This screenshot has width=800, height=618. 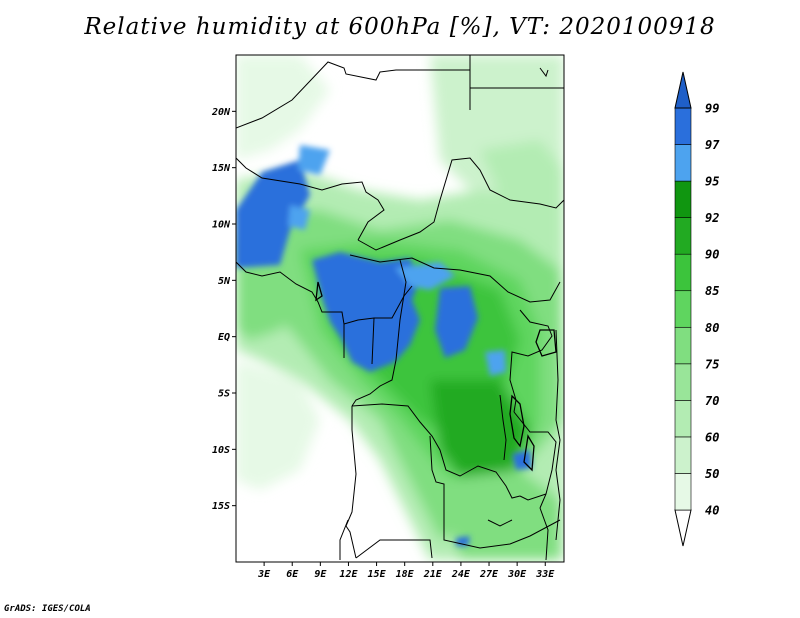 What do you see at coordinates (712, 401) in the screenshot?
I see `colorbar-label: 70` at bounding box center [712, 401].